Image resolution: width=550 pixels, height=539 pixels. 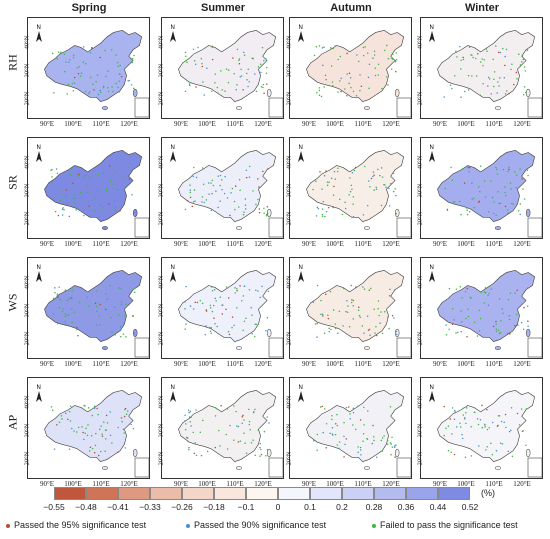 I want to click on china-outline, so click(x=355, y=425).